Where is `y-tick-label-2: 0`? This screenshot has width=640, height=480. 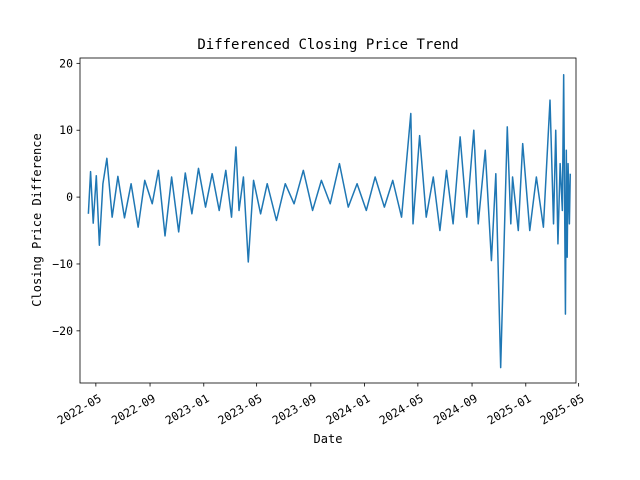 y-tick-label-2: 0 is located at coordinates (69, 197).